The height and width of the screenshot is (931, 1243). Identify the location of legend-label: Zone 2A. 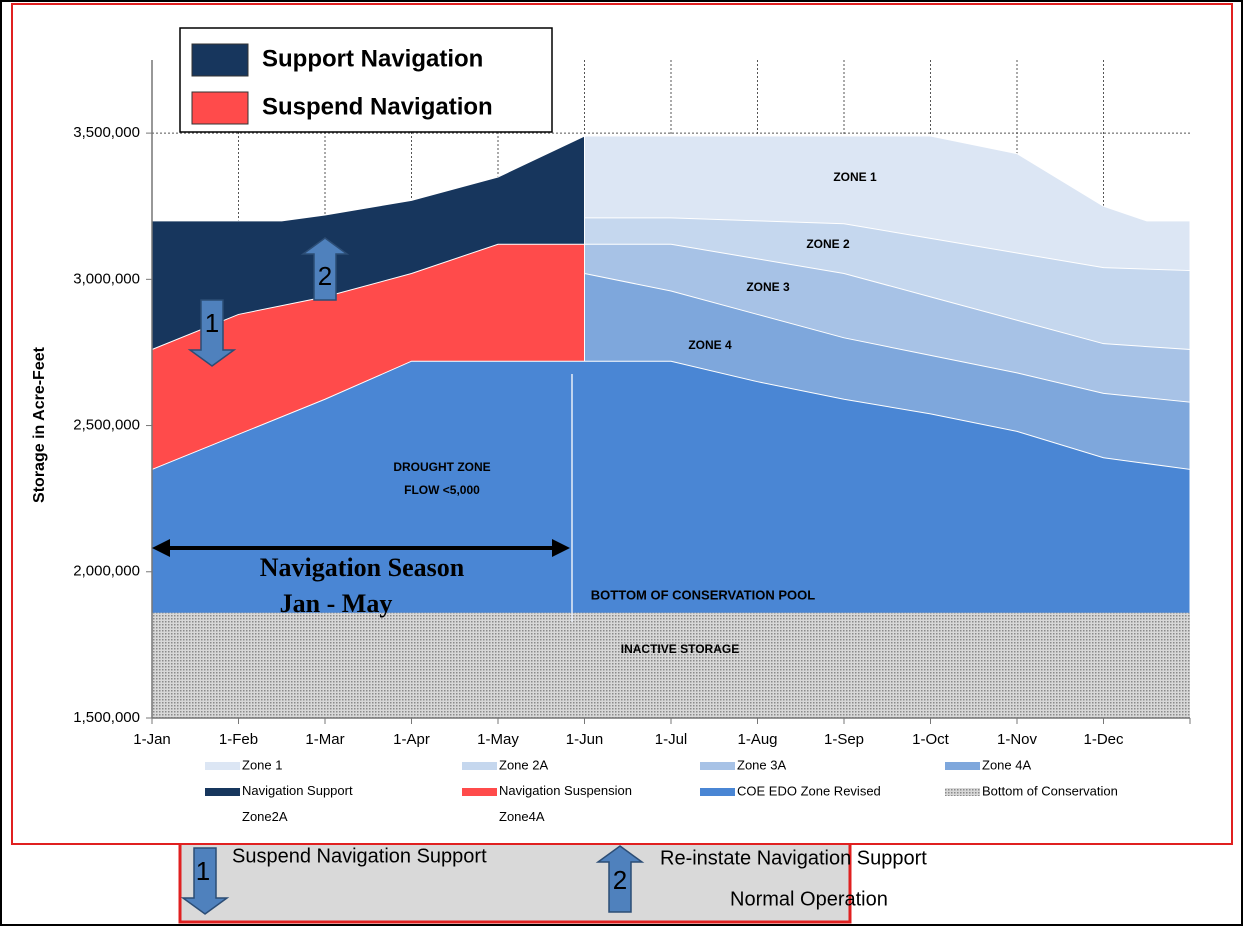
(523, 764).